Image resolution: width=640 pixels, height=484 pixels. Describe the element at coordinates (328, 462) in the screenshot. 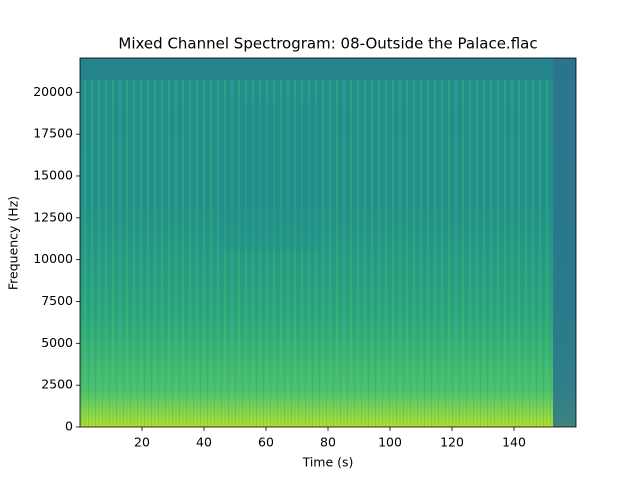

I see `x-axis-label: Time (s)` at that location.